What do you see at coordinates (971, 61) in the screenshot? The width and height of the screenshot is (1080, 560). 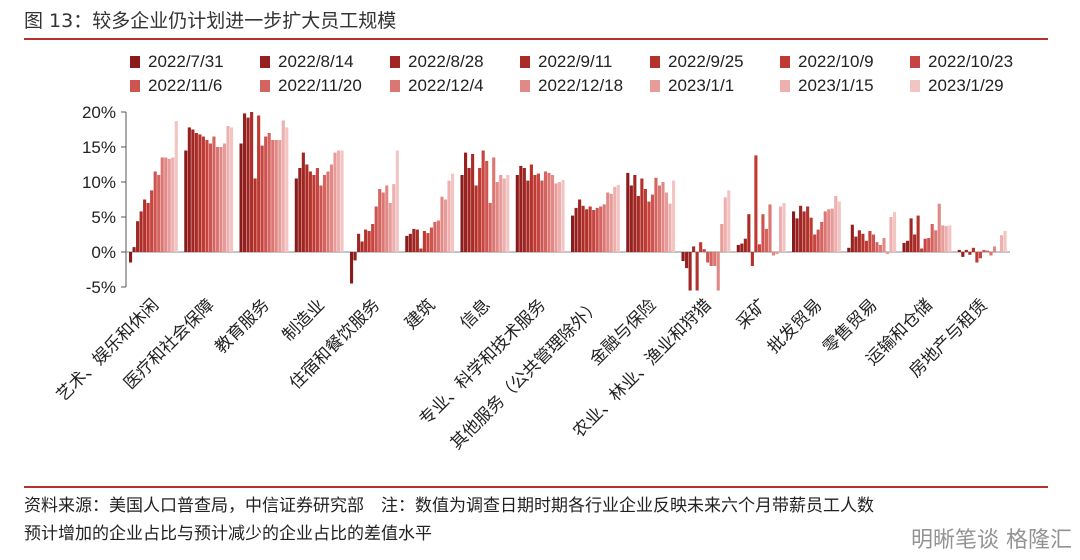 I see `legend-label: 2022/10/23` at bounding box center [971, 61].